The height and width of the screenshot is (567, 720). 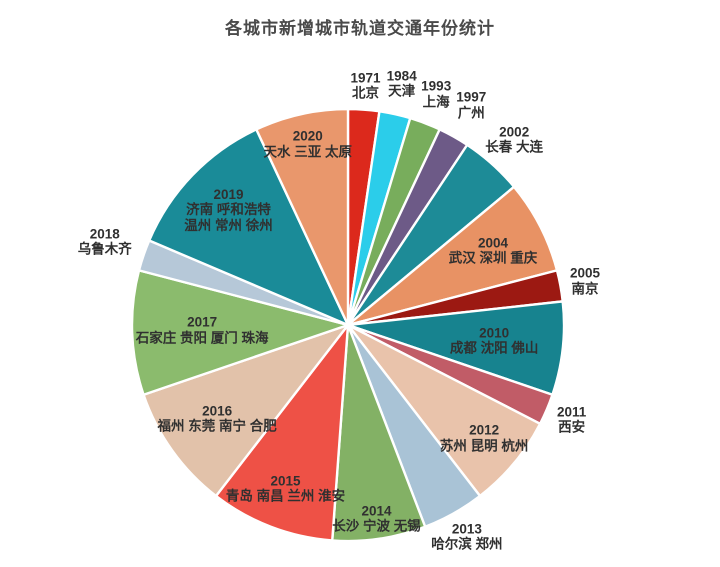 I want to click on pie-slice-2020, so click(x=302, y=217).